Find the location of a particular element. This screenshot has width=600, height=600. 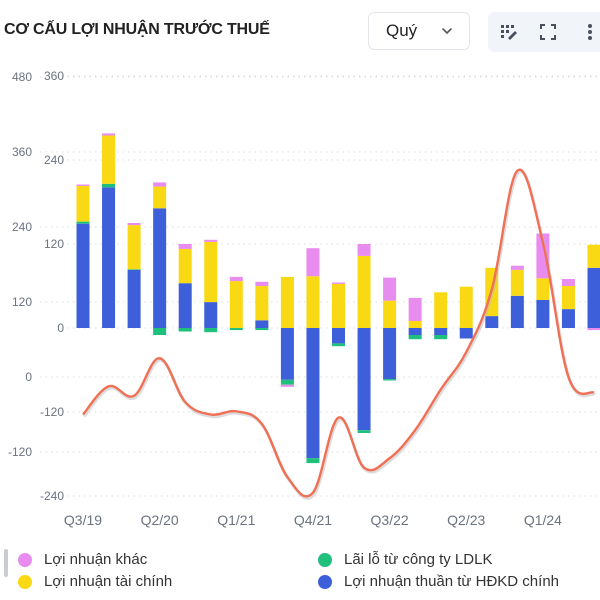

legend-label: Lợi nhuận thuần từ HĐKD chính is located at coordinates (452, 581).